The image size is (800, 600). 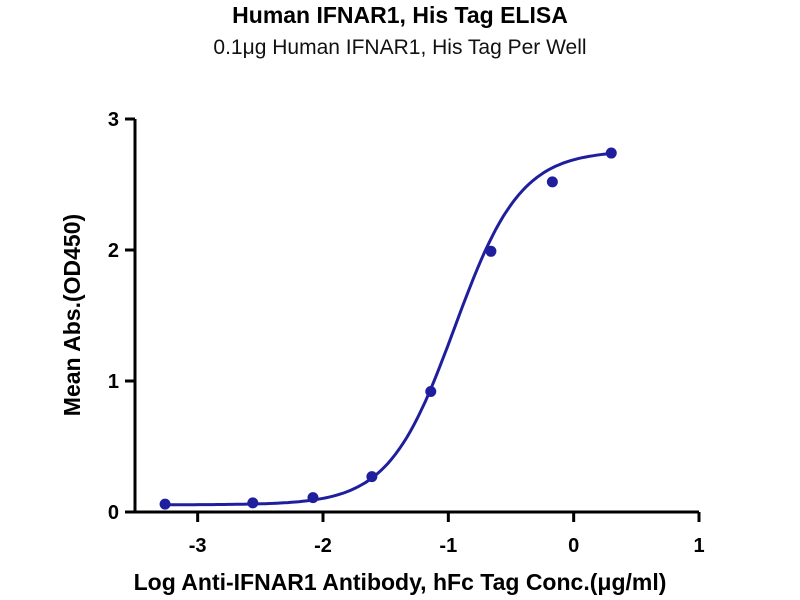 I want to click on y-tick-label: 0, so click(x=113, y=513).